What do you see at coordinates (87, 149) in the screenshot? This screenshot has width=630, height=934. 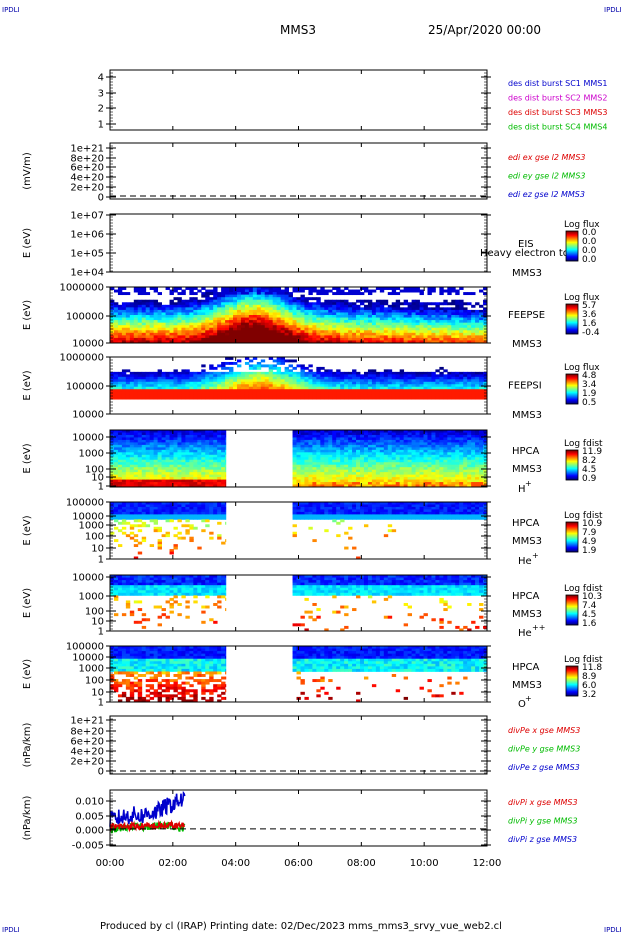 I see `y-tick-label: 1e+21` at bounding box center [87, 149].